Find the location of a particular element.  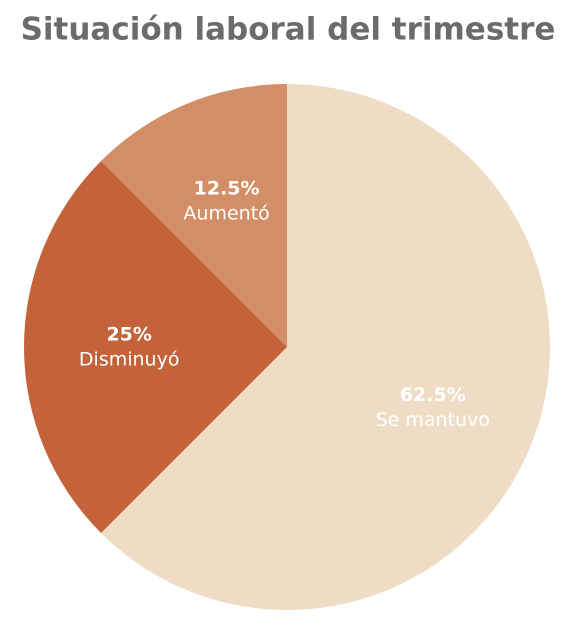

slice-value-label: 62.5% is located at coordinates (433, 395).